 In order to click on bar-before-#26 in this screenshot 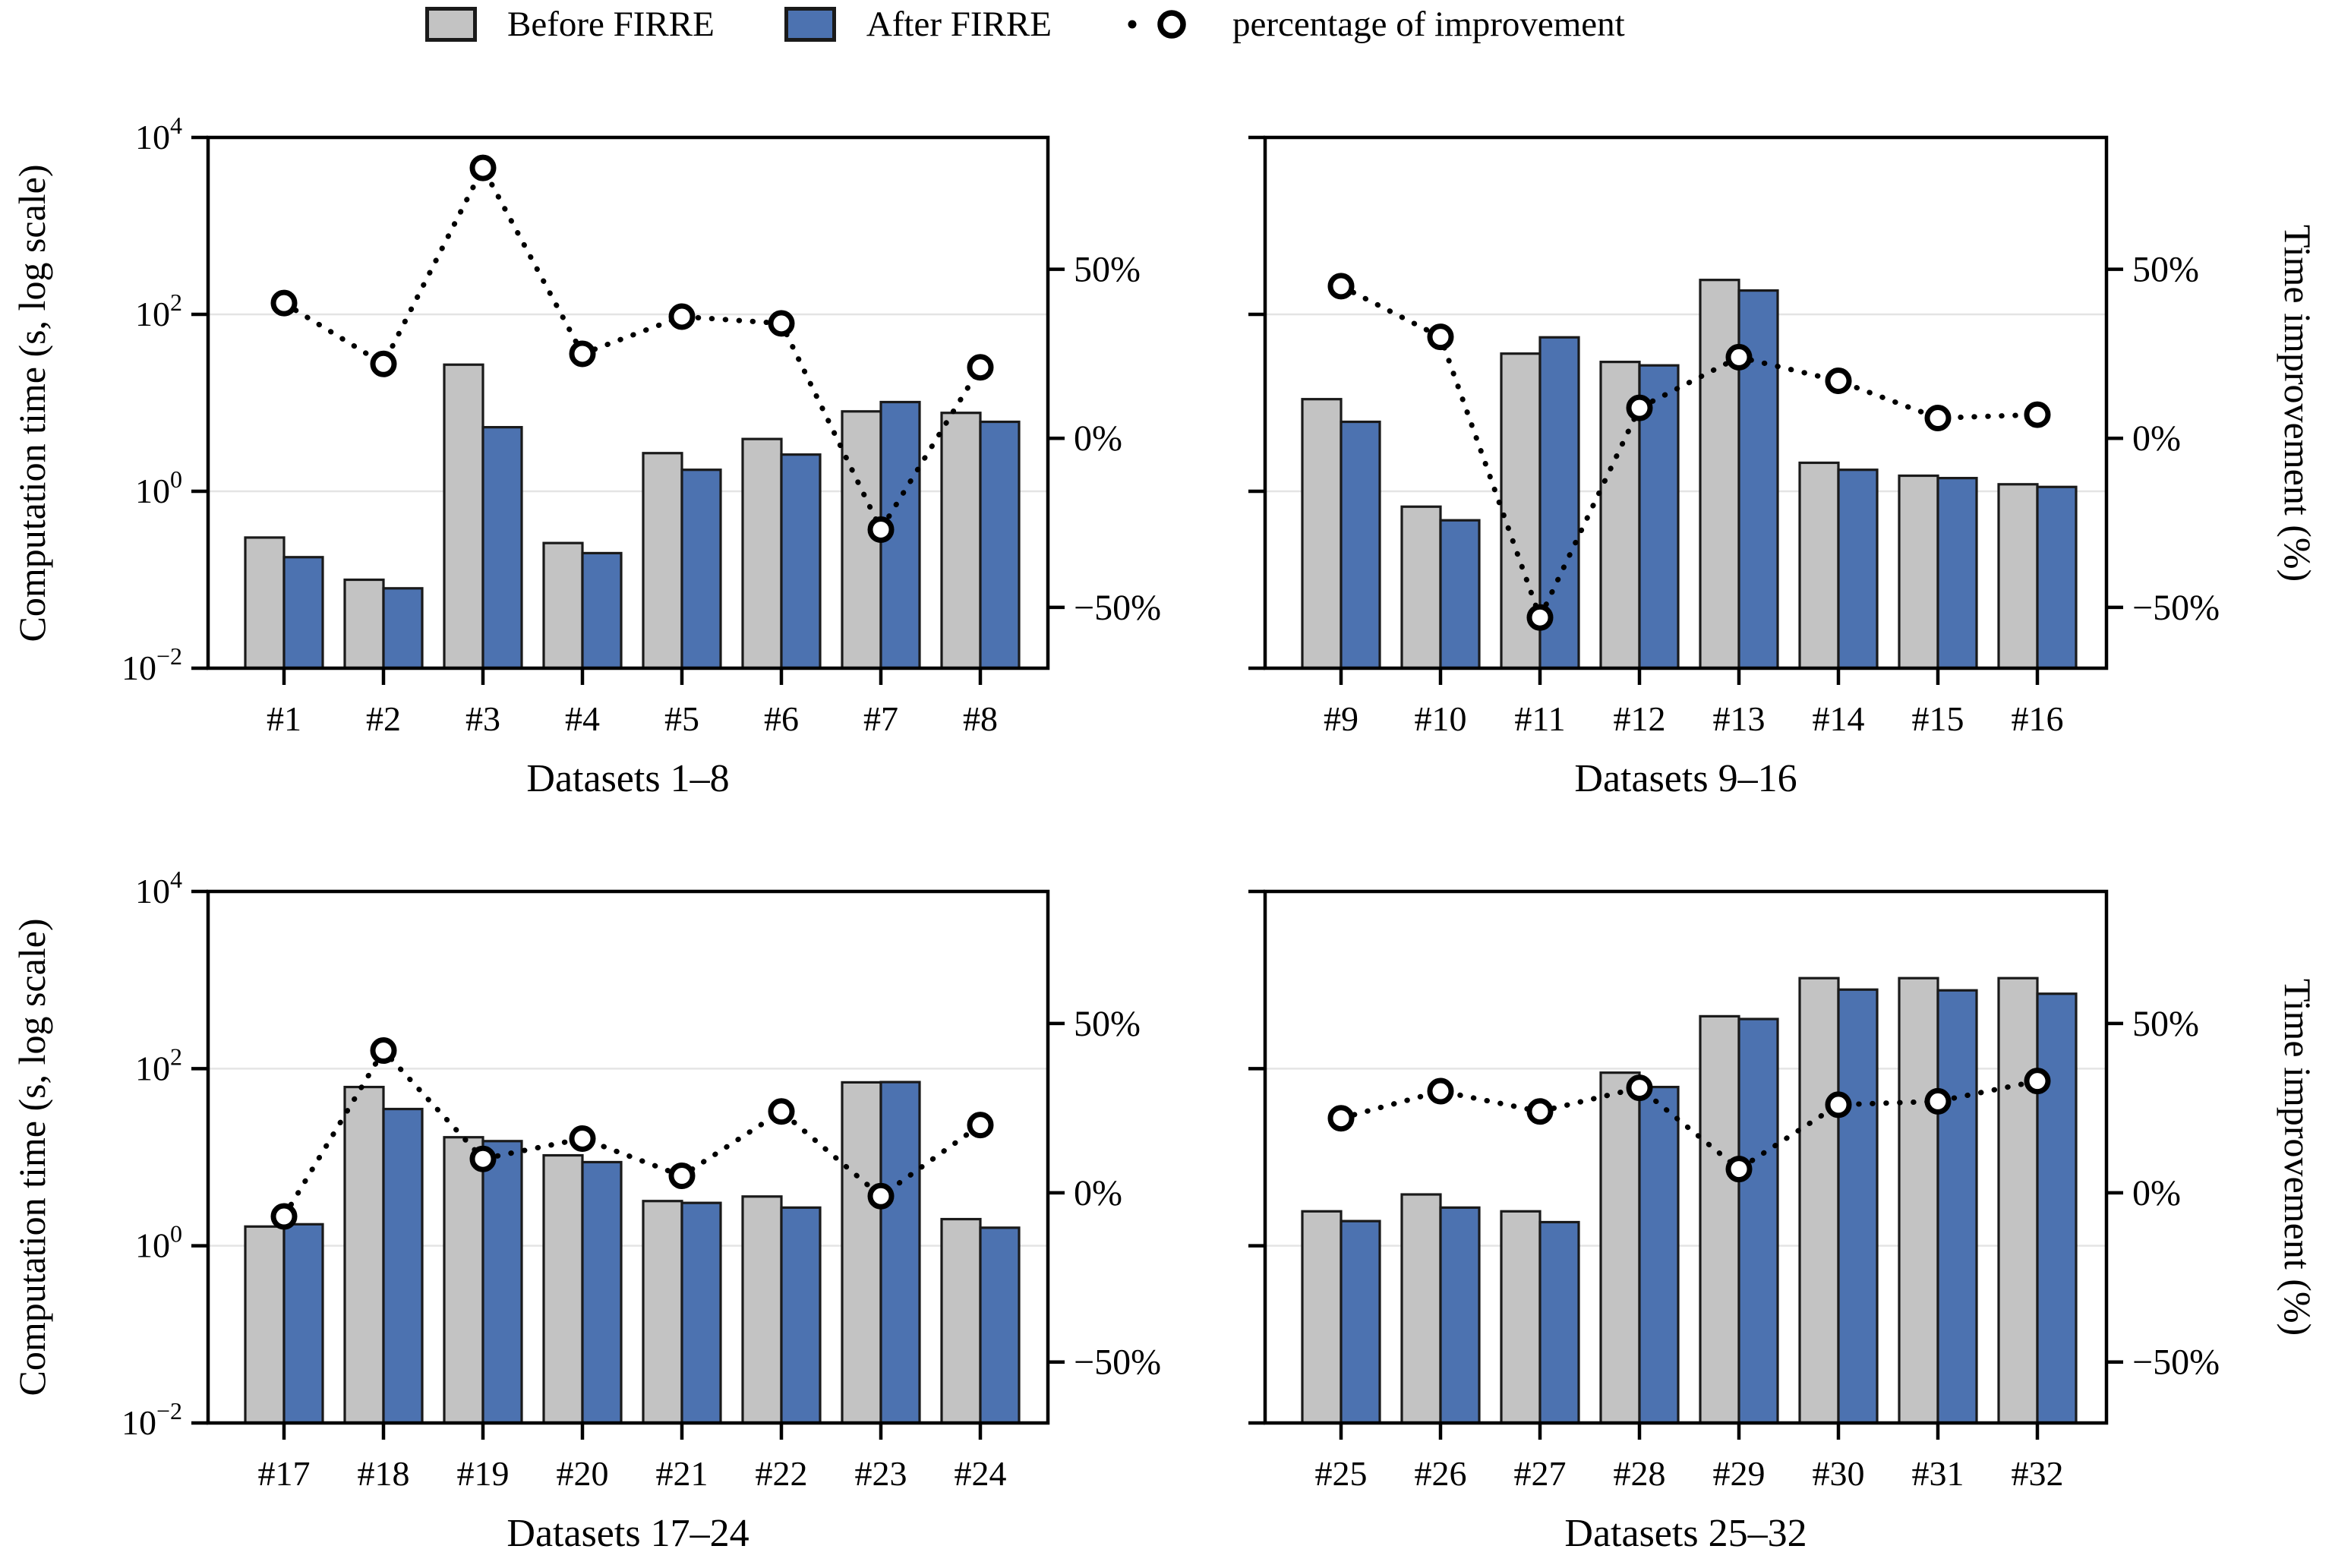, I will do `click(1421, 1308)`.